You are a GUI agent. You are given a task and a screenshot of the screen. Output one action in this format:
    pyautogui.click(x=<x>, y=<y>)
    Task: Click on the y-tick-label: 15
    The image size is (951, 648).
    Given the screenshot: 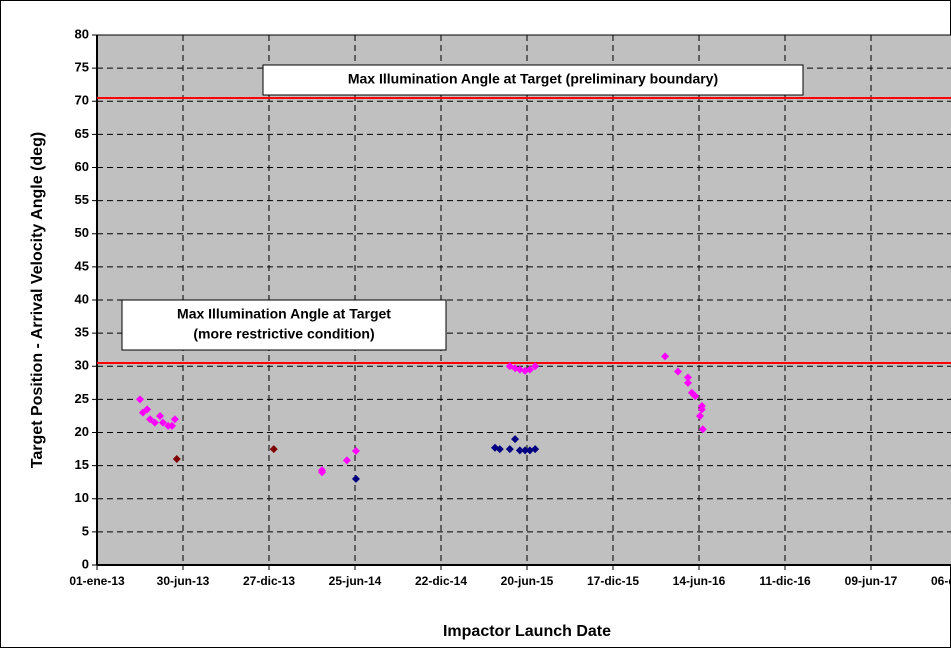 What is the action you would take?
    pyautogui.click(x=82, y=464)
    